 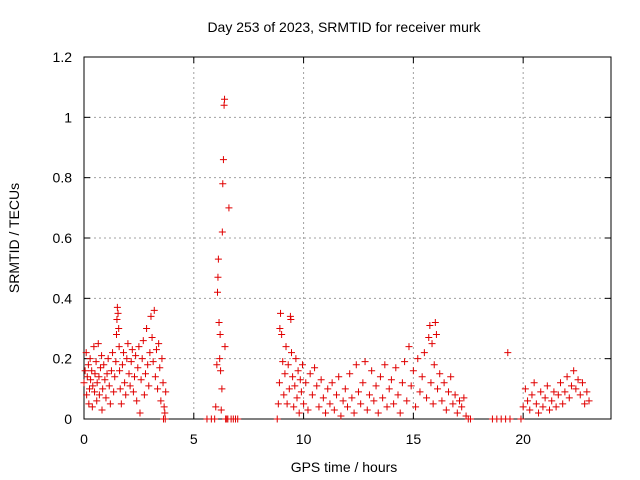 What do you see at coordinates (414, 439) in the screenshot?
I see `x-tick-label: 15` at bounding box center [414, 439].